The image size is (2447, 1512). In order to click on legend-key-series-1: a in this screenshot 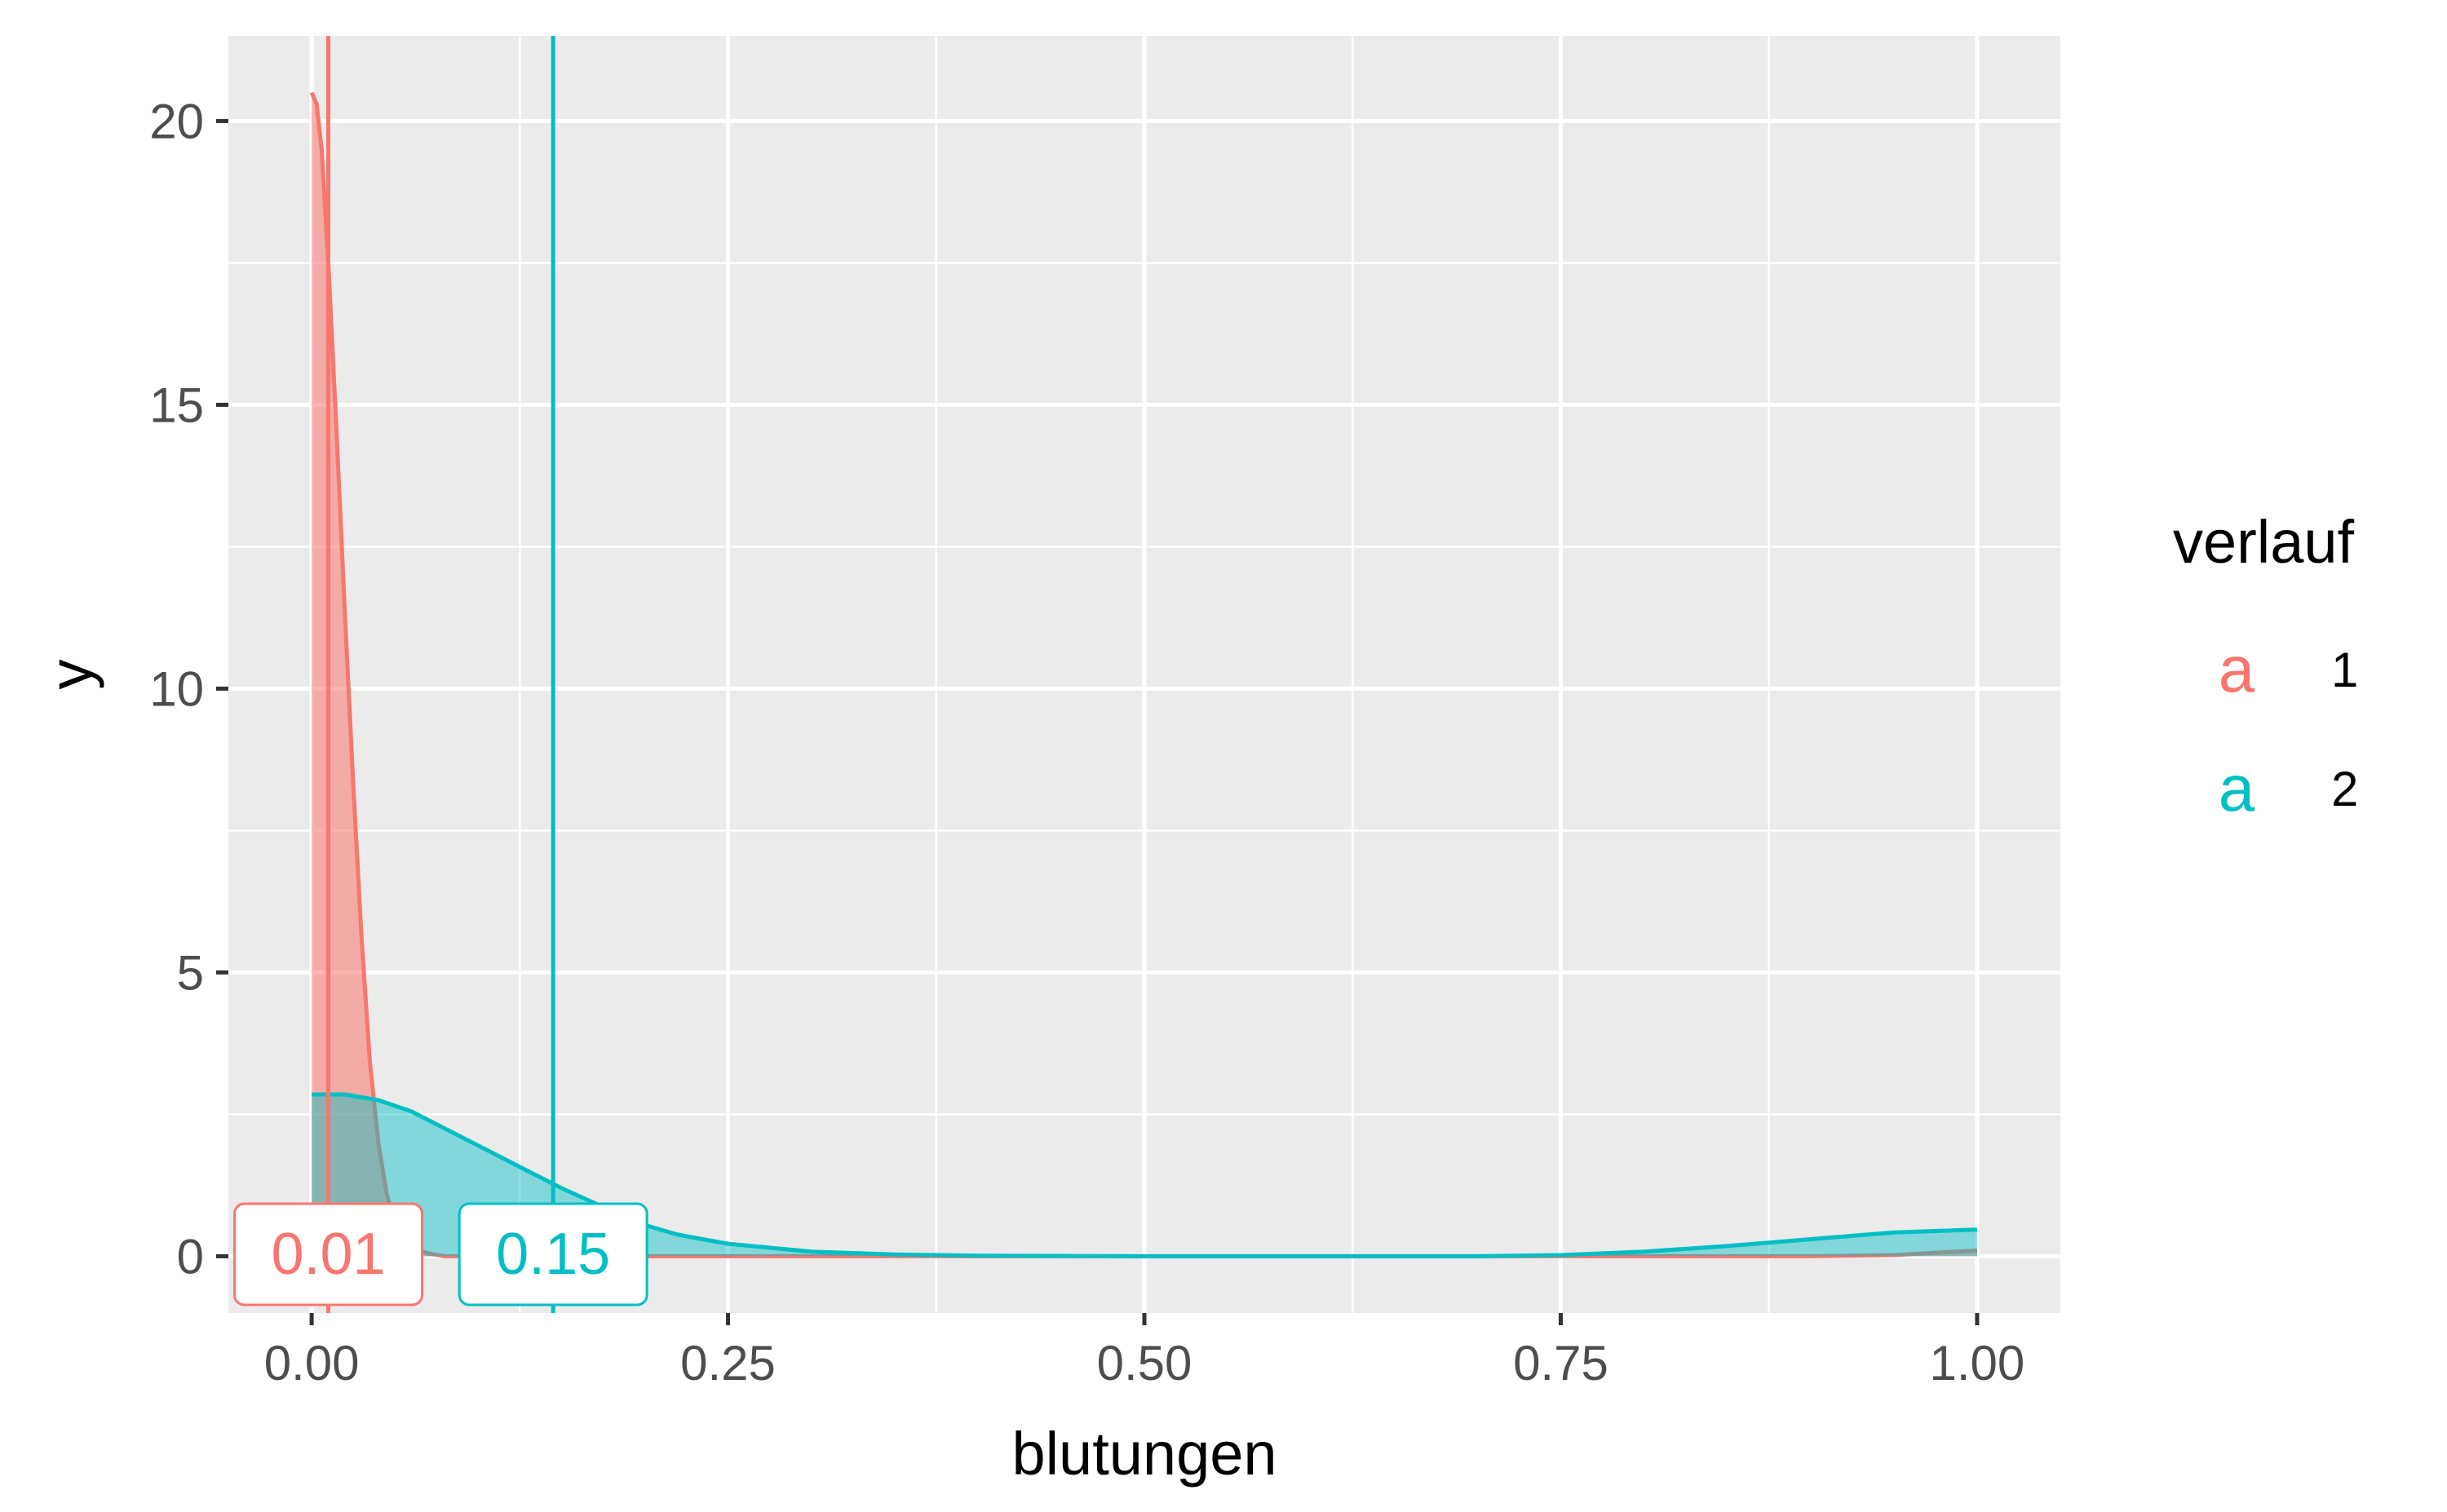, I will do `click(2237, 669)`.